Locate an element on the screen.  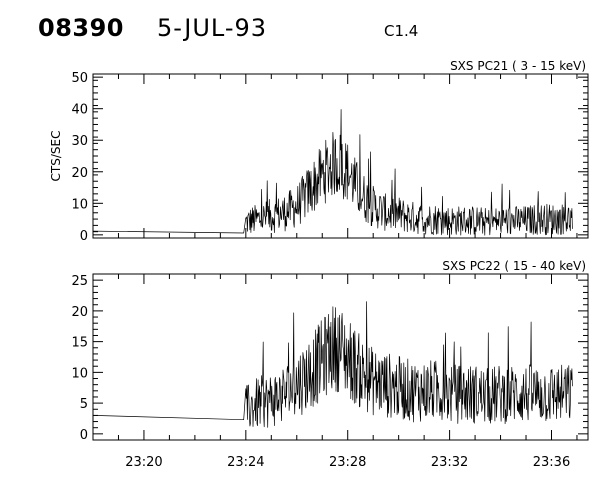
panel-title: SXS PC22 ( 15 - 40 keV) is located at coordinates (514, 266).